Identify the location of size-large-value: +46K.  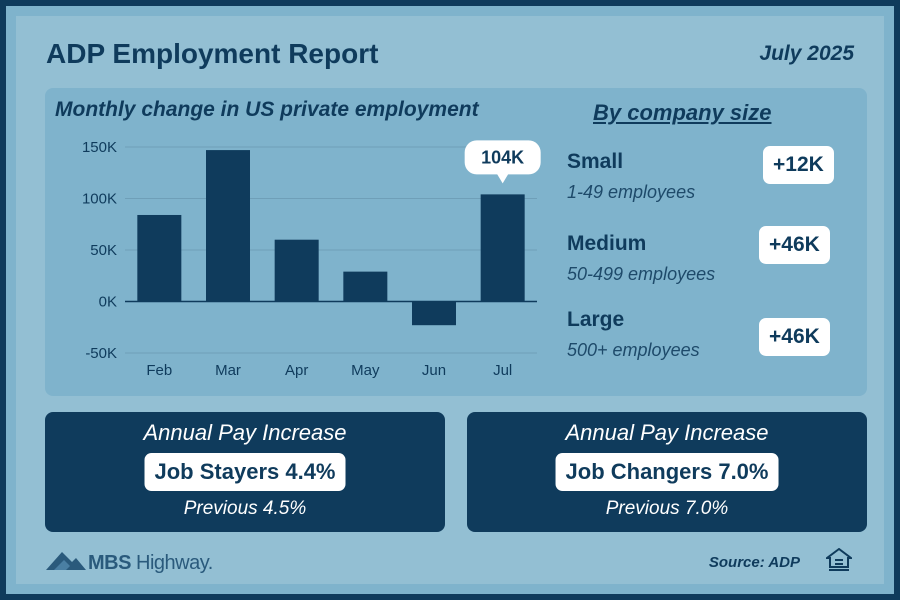
(794, 337).